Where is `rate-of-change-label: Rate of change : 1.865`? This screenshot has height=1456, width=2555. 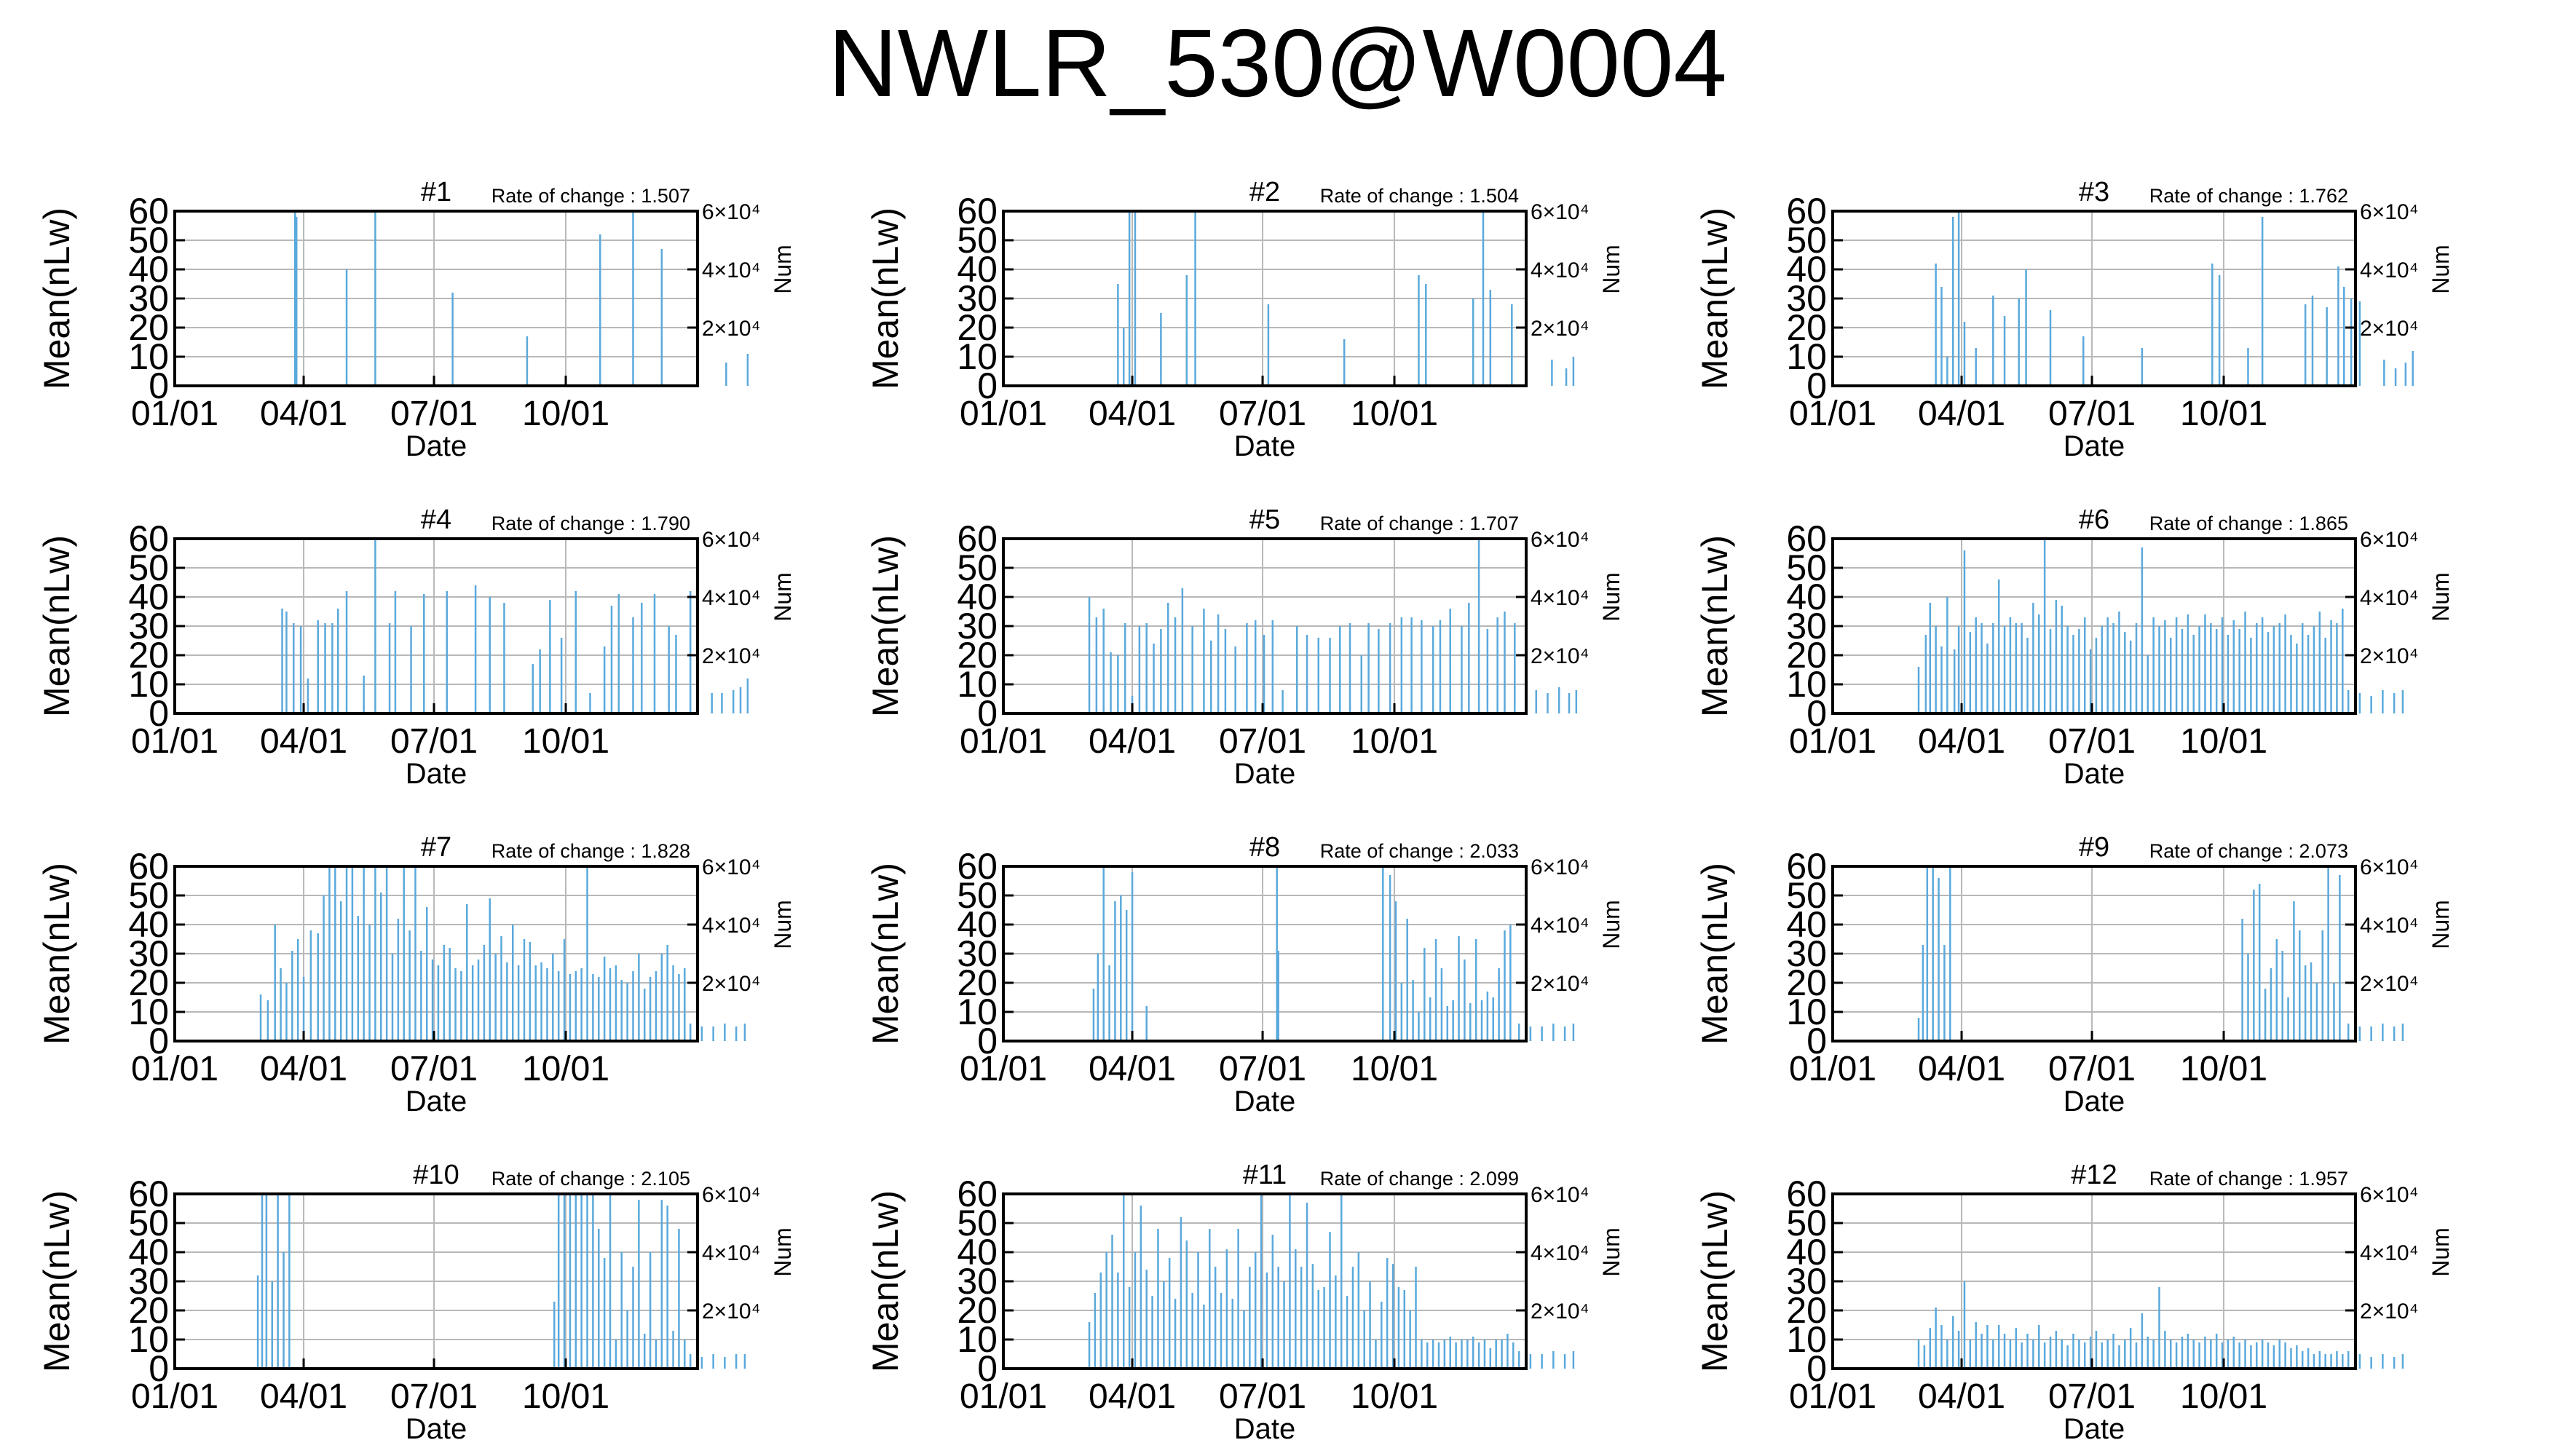 rate-of-change-label: Rate of change : 1.865 is located at coordinates (2248, 523).